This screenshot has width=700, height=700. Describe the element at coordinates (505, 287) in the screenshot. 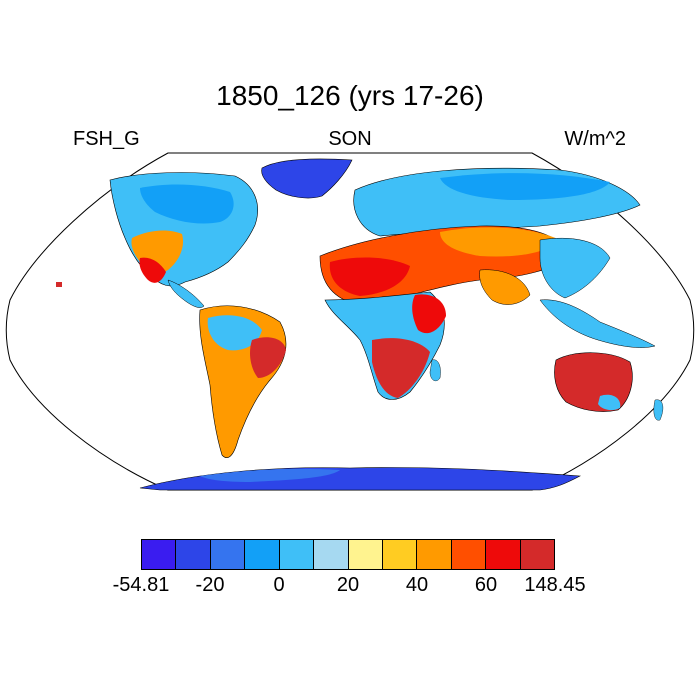

I see `south-asia-region` at that location.